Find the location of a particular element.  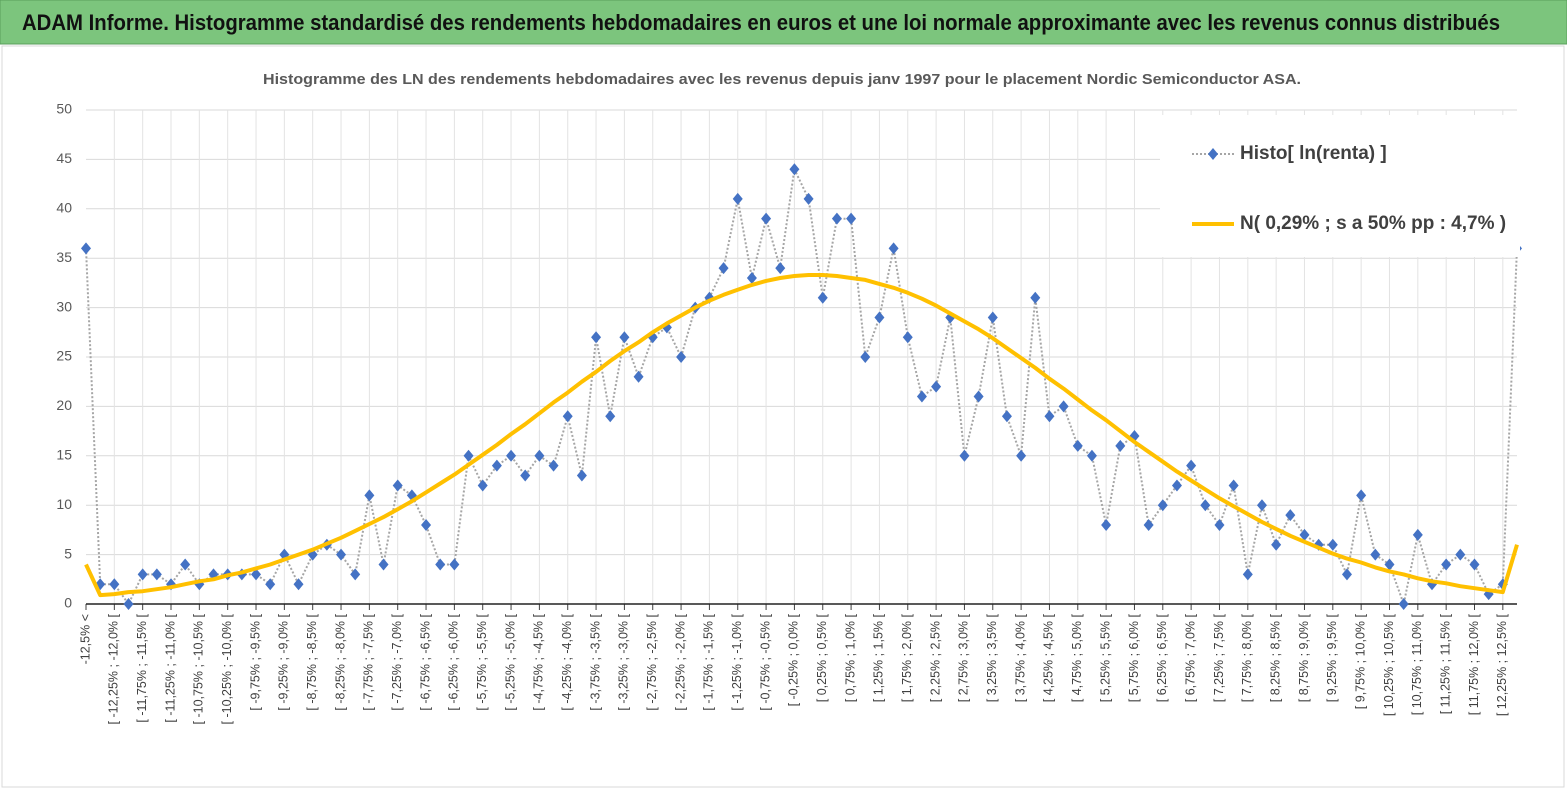

x-tick-label: [ -9,75% ; -9,5% [ is located at coordinates (255, 661).